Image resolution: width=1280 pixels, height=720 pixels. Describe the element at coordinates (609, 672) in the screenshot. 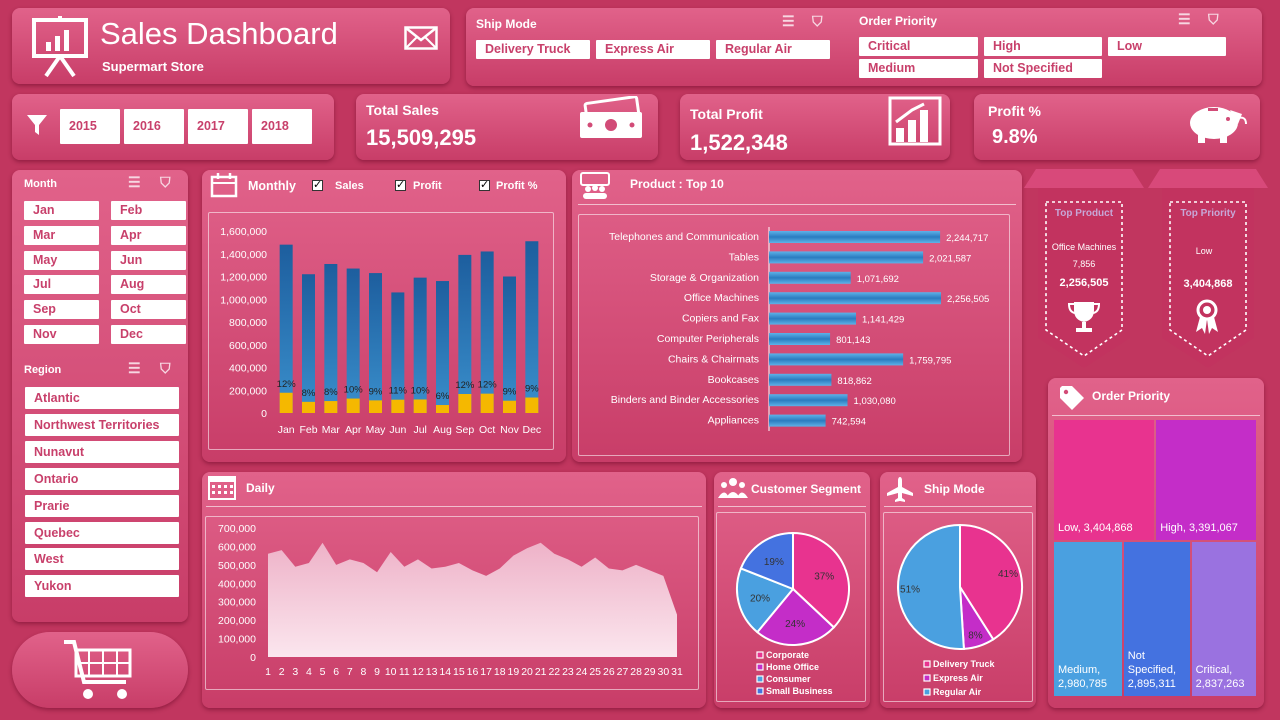

I see `x-tick-label: 26` at that location.